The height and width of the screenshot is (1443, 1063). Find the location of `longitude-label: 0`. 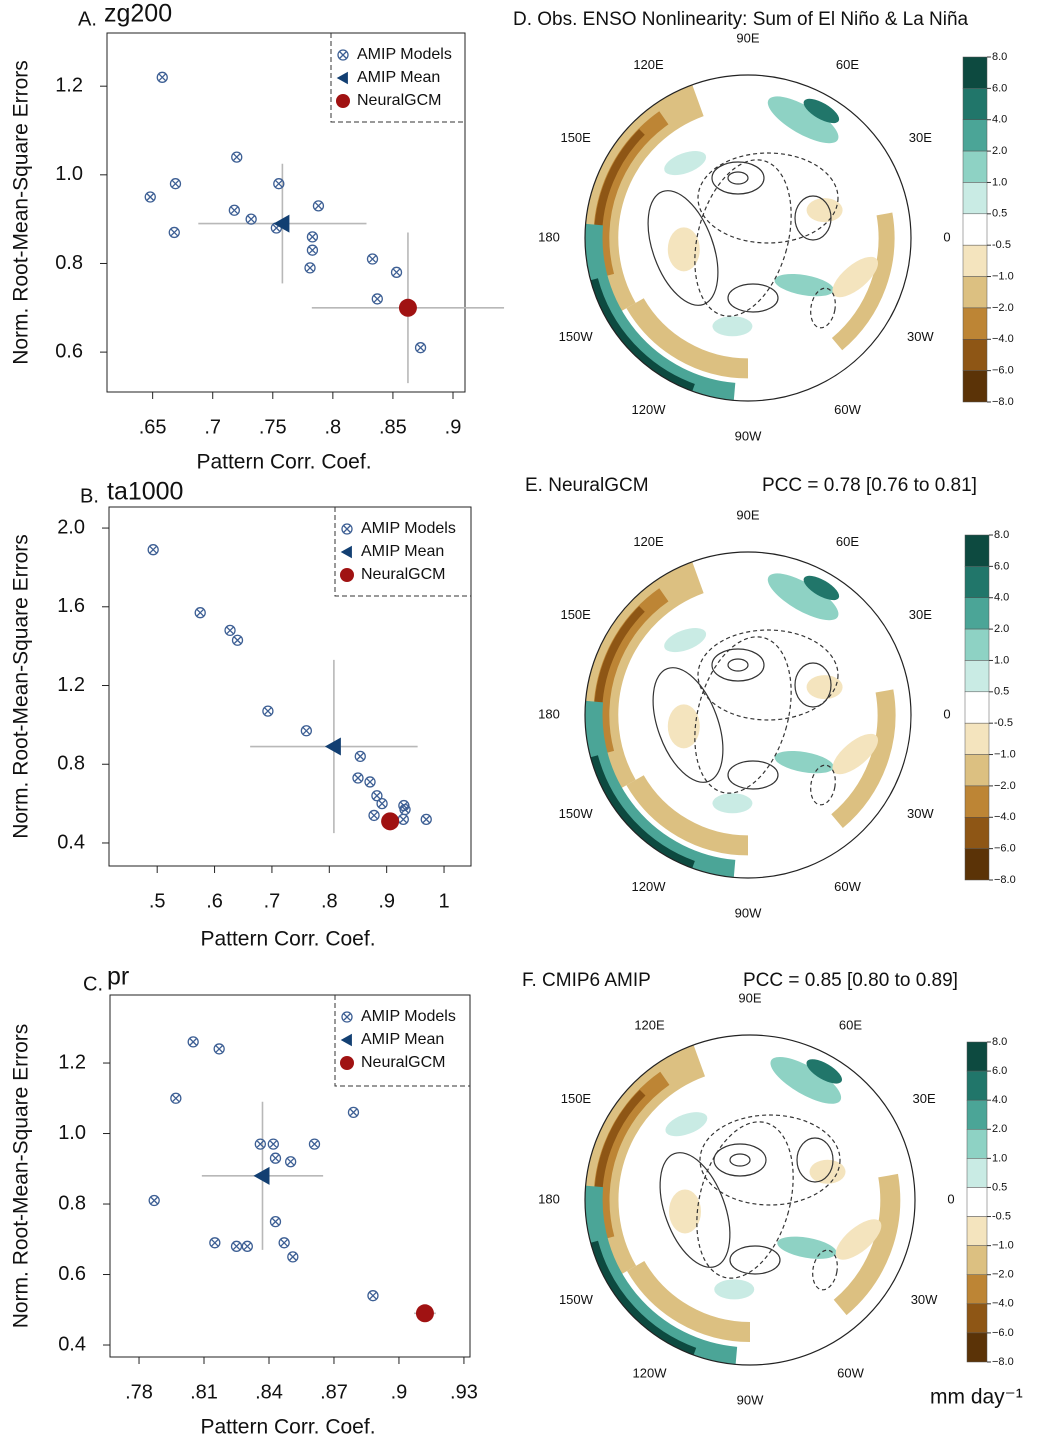

longitude-label: 0 is located at coordinates (950, 1198).